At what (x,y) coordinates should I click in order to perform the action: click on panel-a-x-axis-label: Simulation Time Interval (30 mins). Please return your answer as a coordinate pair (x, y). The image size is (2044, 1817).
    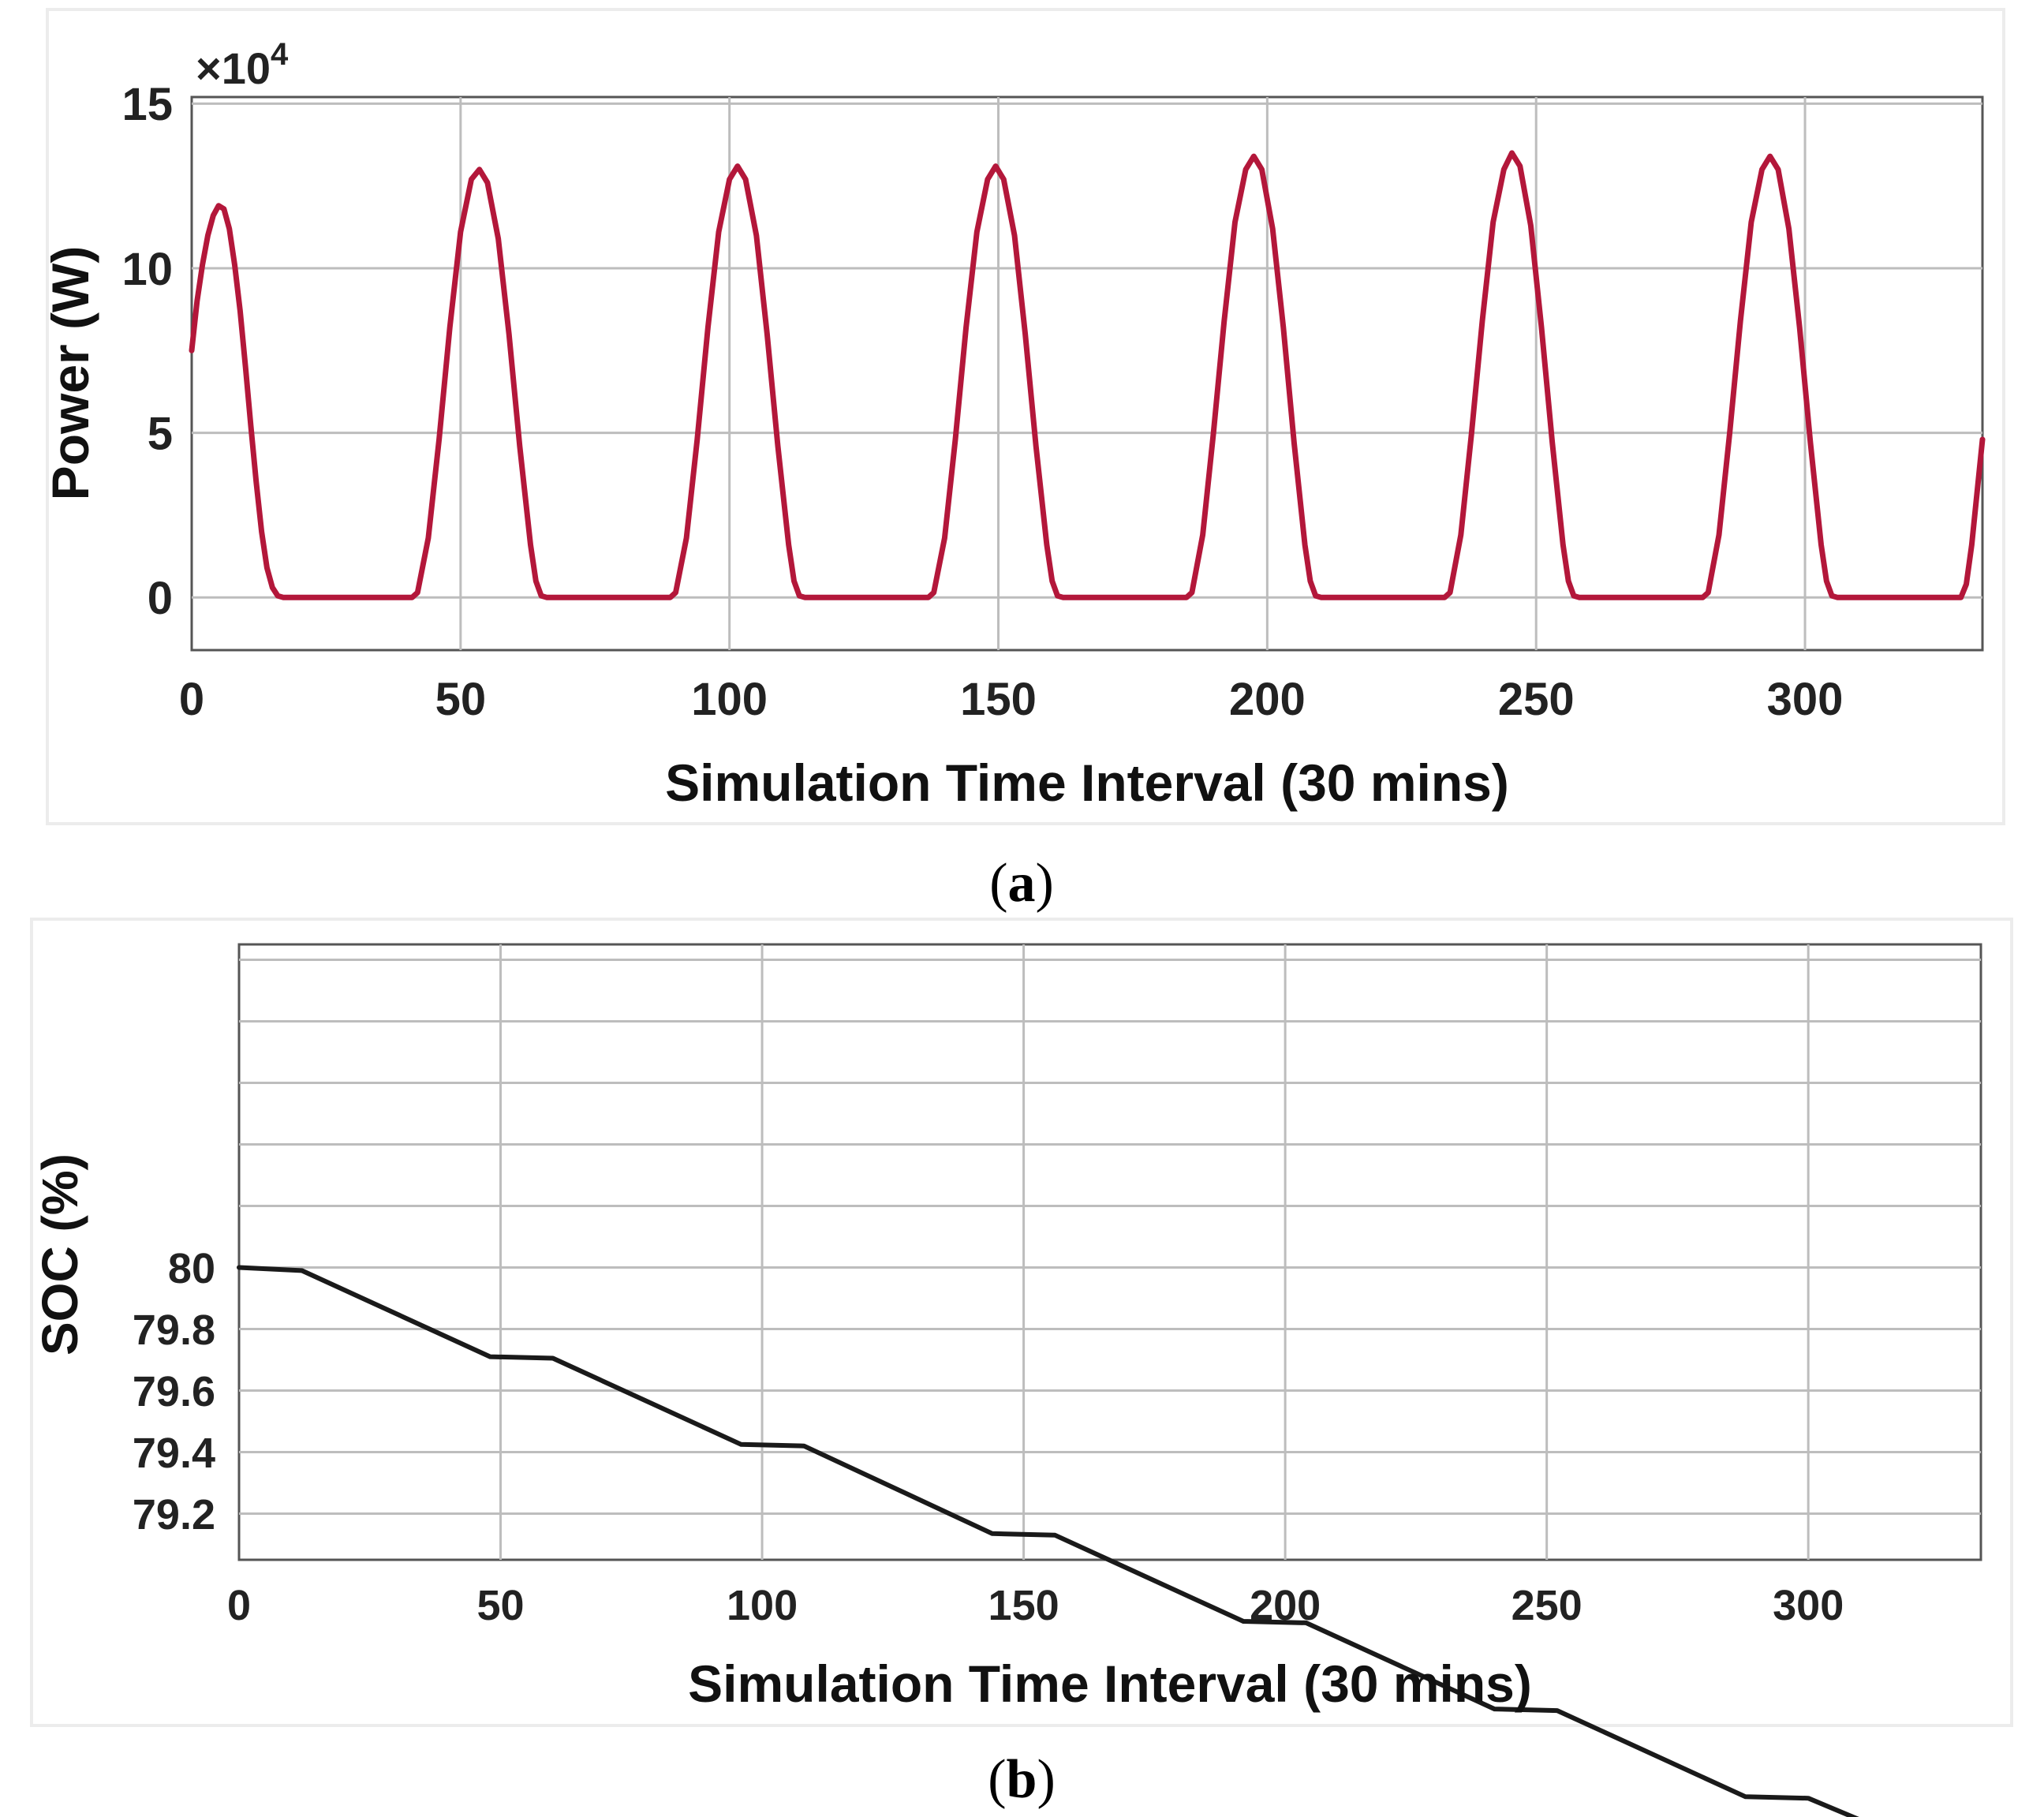
    Looking at the image, I should click on (1087, 782).